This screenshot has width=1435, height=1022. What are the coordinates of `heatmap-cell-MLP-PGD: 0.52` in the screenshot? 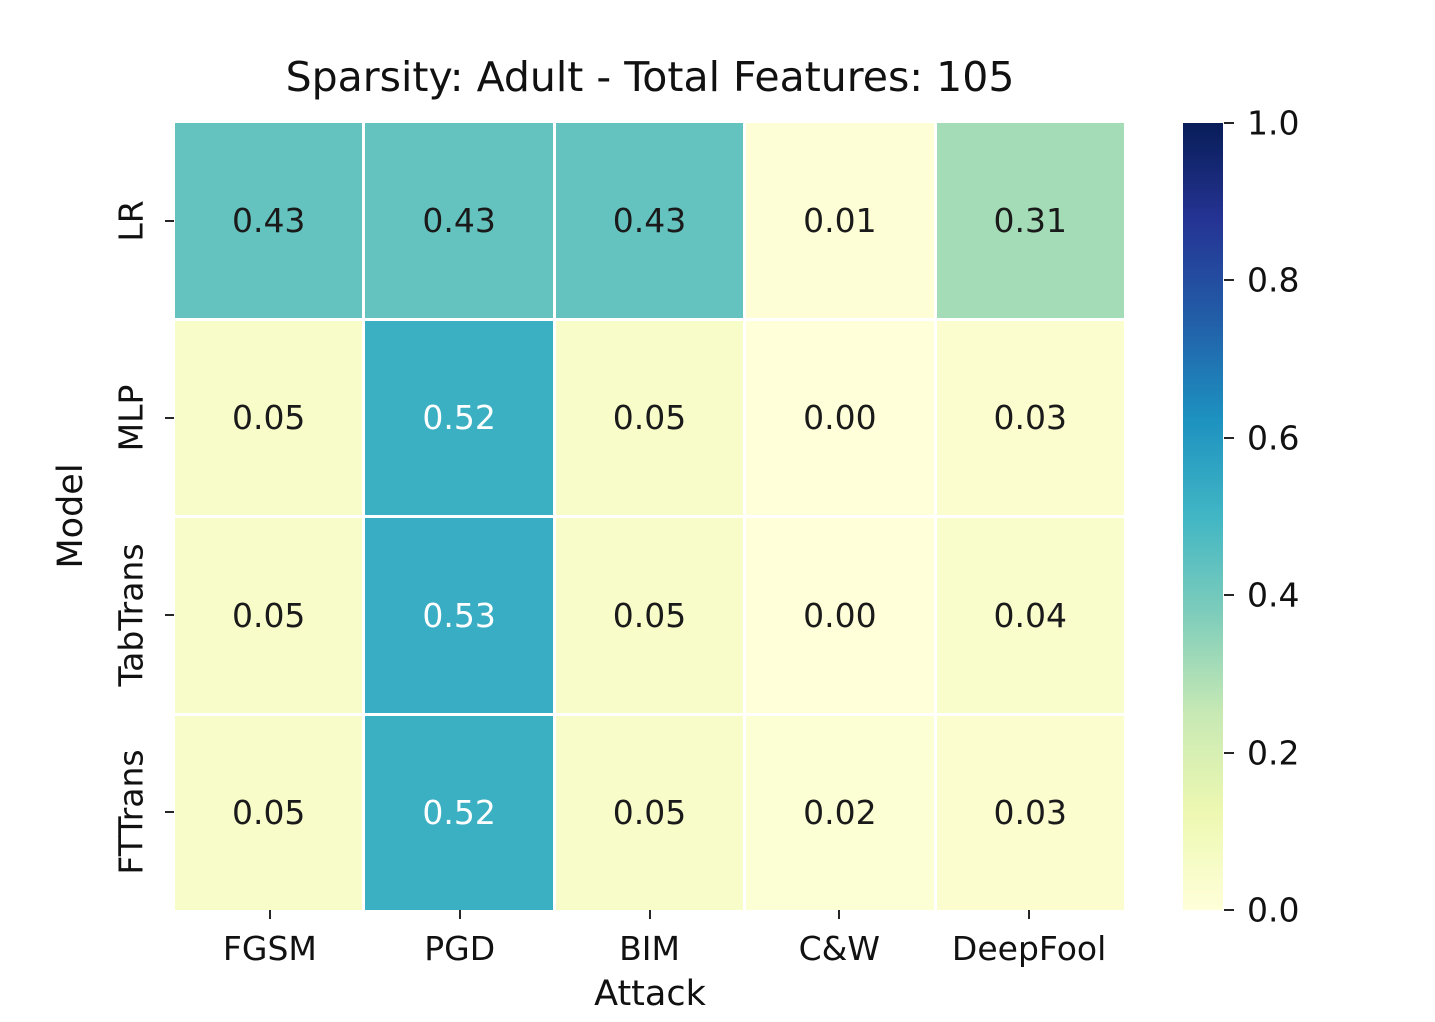 It's located at (459, 417).